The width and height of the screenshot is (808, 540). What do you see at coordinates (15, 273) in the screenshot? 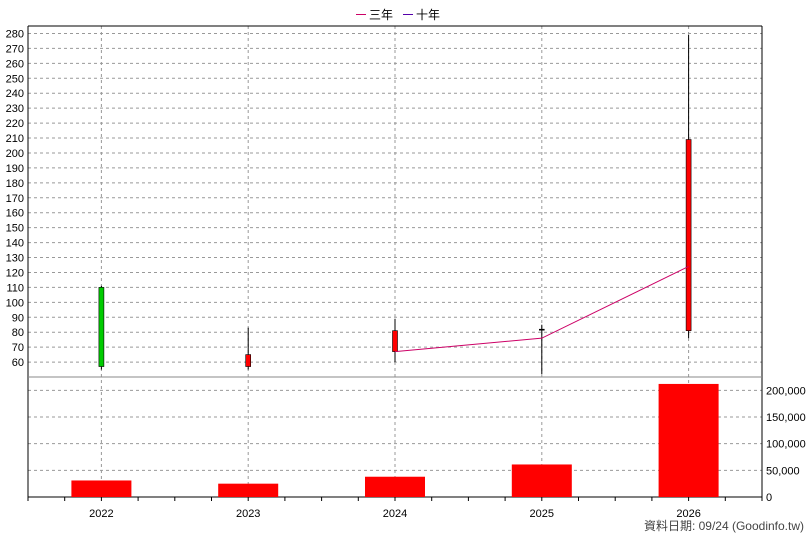
I see `price-tick-label: 120` at bounding box center [15, 273].